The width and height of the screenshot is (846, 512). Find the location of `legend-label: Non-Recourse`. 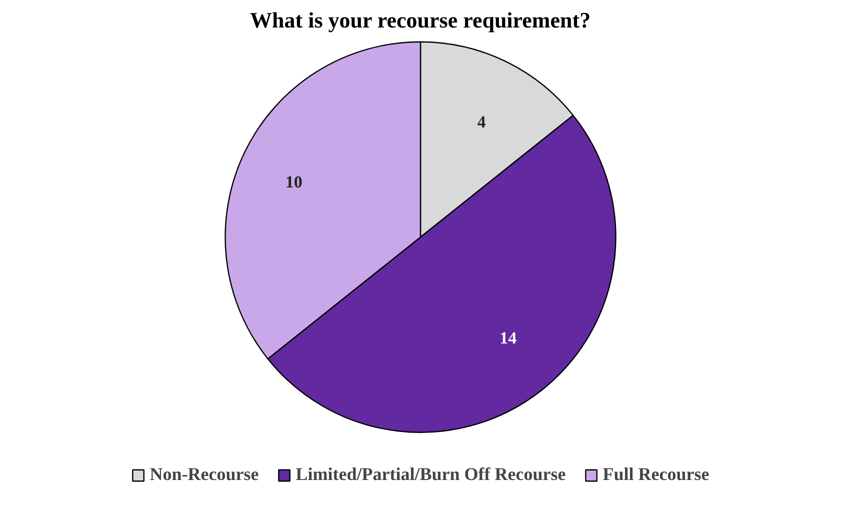

legend-label: Non-Recourse is located at coordinates (204, 474).